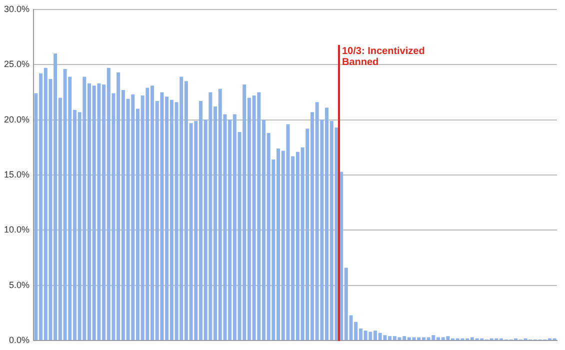 The width and height of the screenshot is (565, 350). Describe the element at coordinates (17, 174) in the screenshot. I see `y-tick-label: 15.0%` at that location.